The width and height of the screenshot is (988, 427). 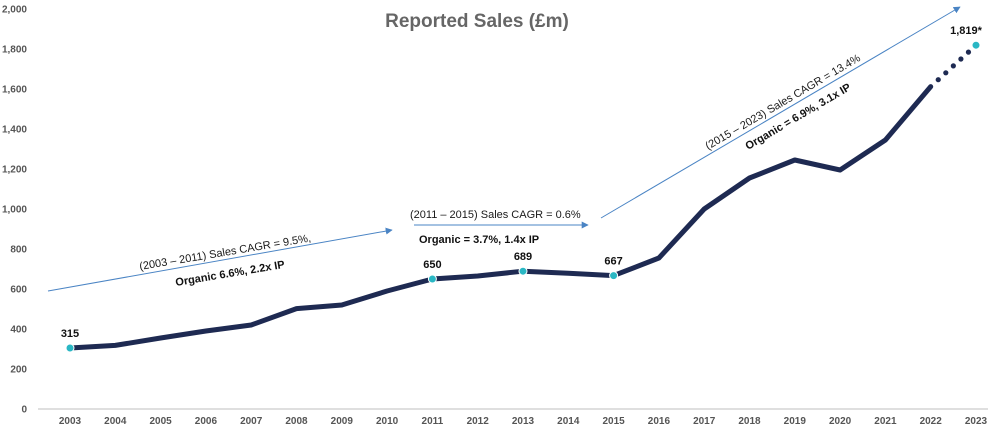 I want to click on x-tick-label: 2005, so click(x=160, y=421).